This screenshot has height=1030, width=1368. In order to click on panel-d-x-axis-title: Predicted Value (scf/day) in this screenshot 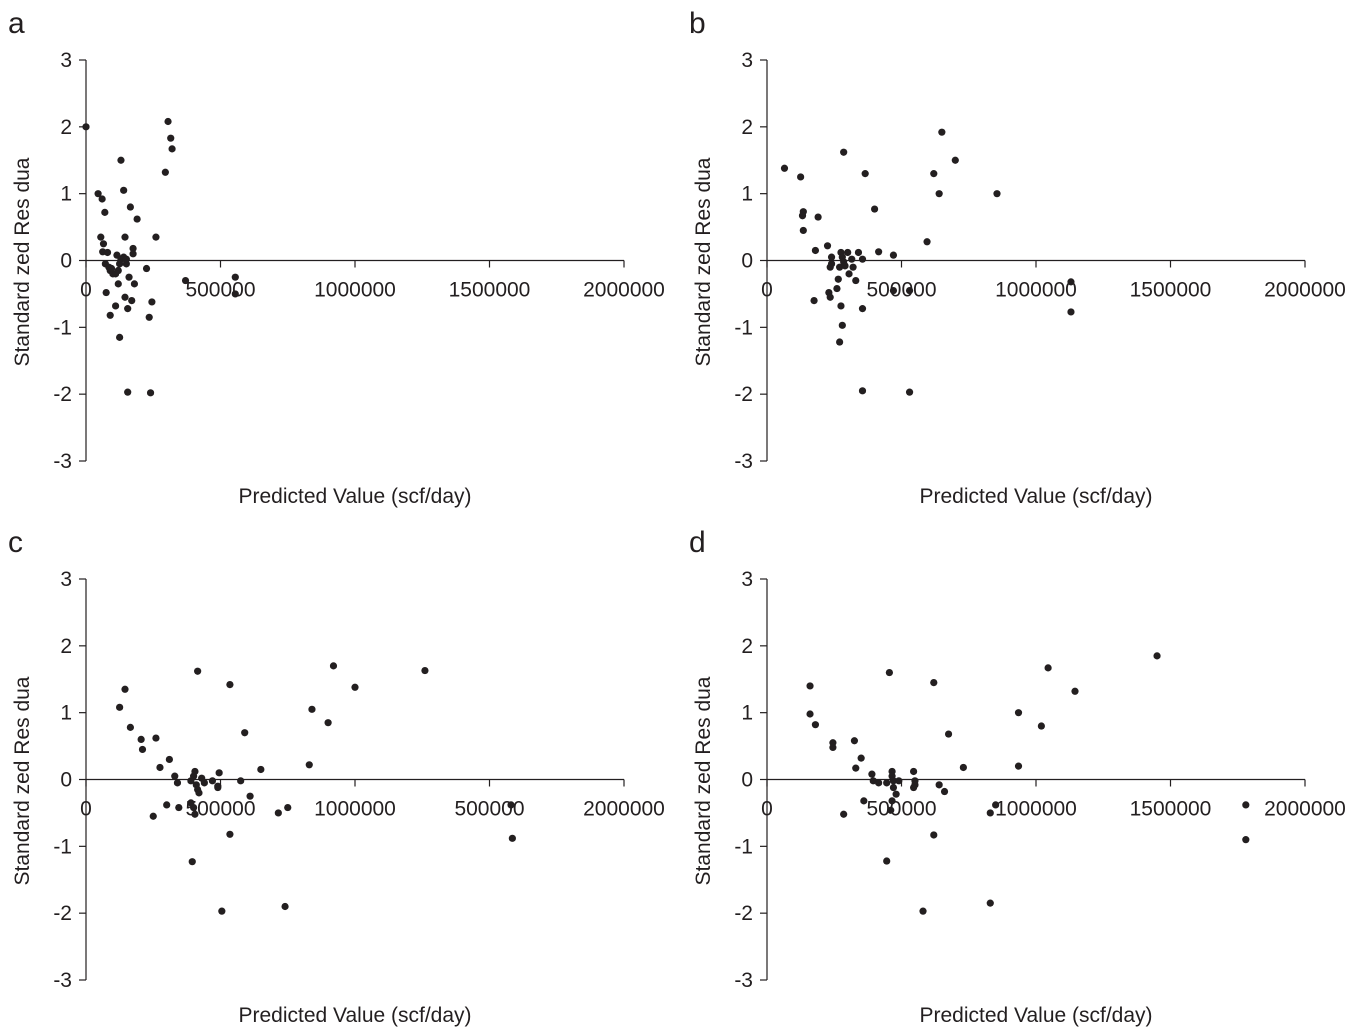, I will do `click(1035, 1015)`.